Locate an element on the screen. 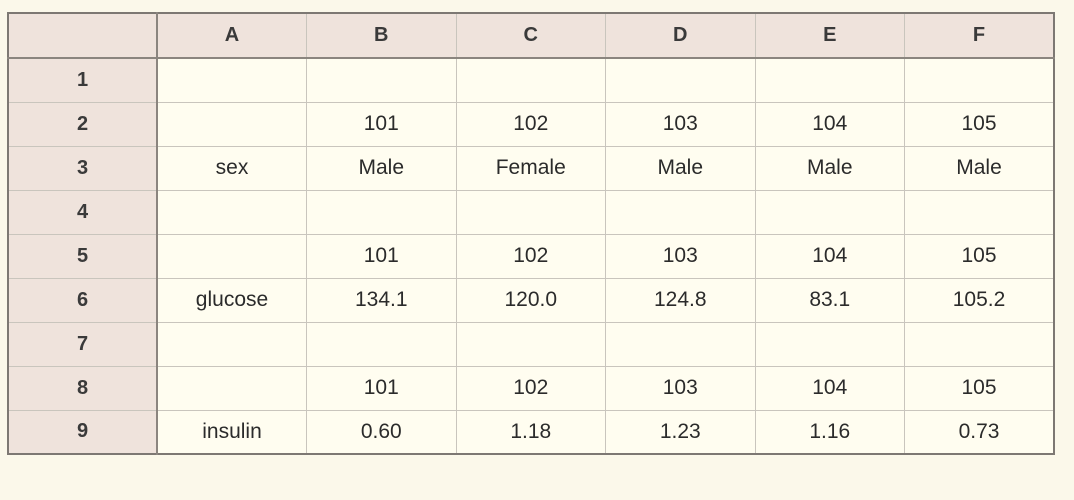 The width and height of the screenshot is (1074, 500). cell-a6: glucose is located at coordinates (231, 300).